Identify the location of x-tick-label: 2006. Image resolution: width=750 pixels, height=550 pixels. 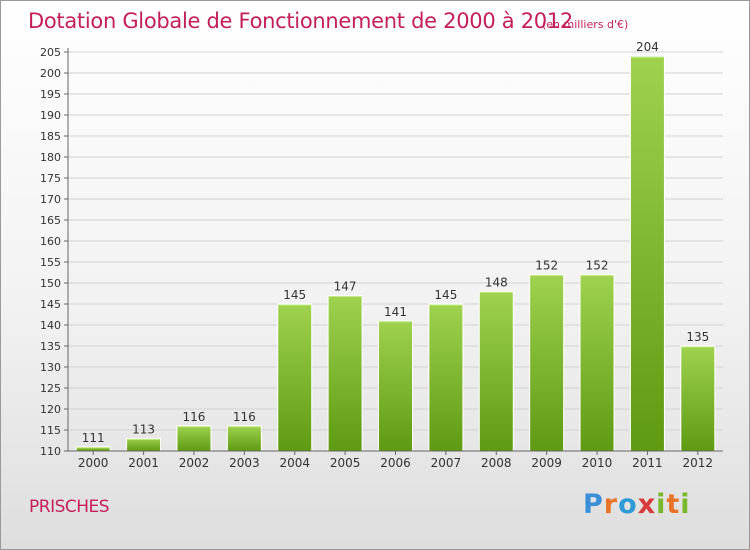
(395, 463).